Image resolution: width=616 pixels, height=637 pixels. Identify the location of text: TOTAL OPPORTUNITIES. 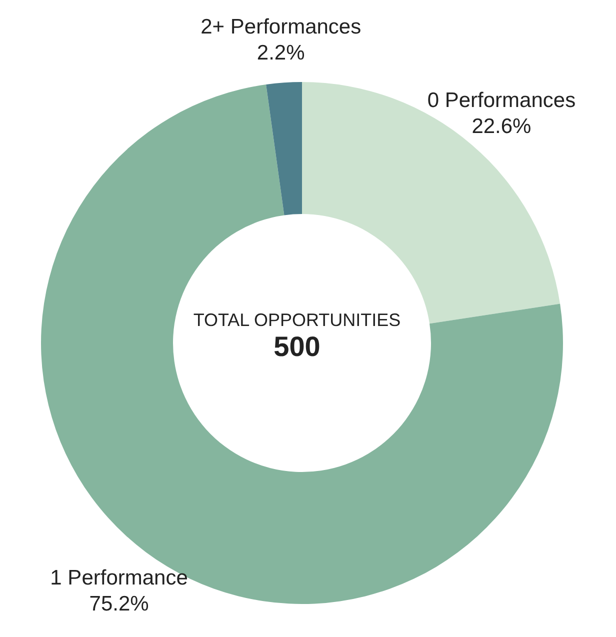
(297, 320).